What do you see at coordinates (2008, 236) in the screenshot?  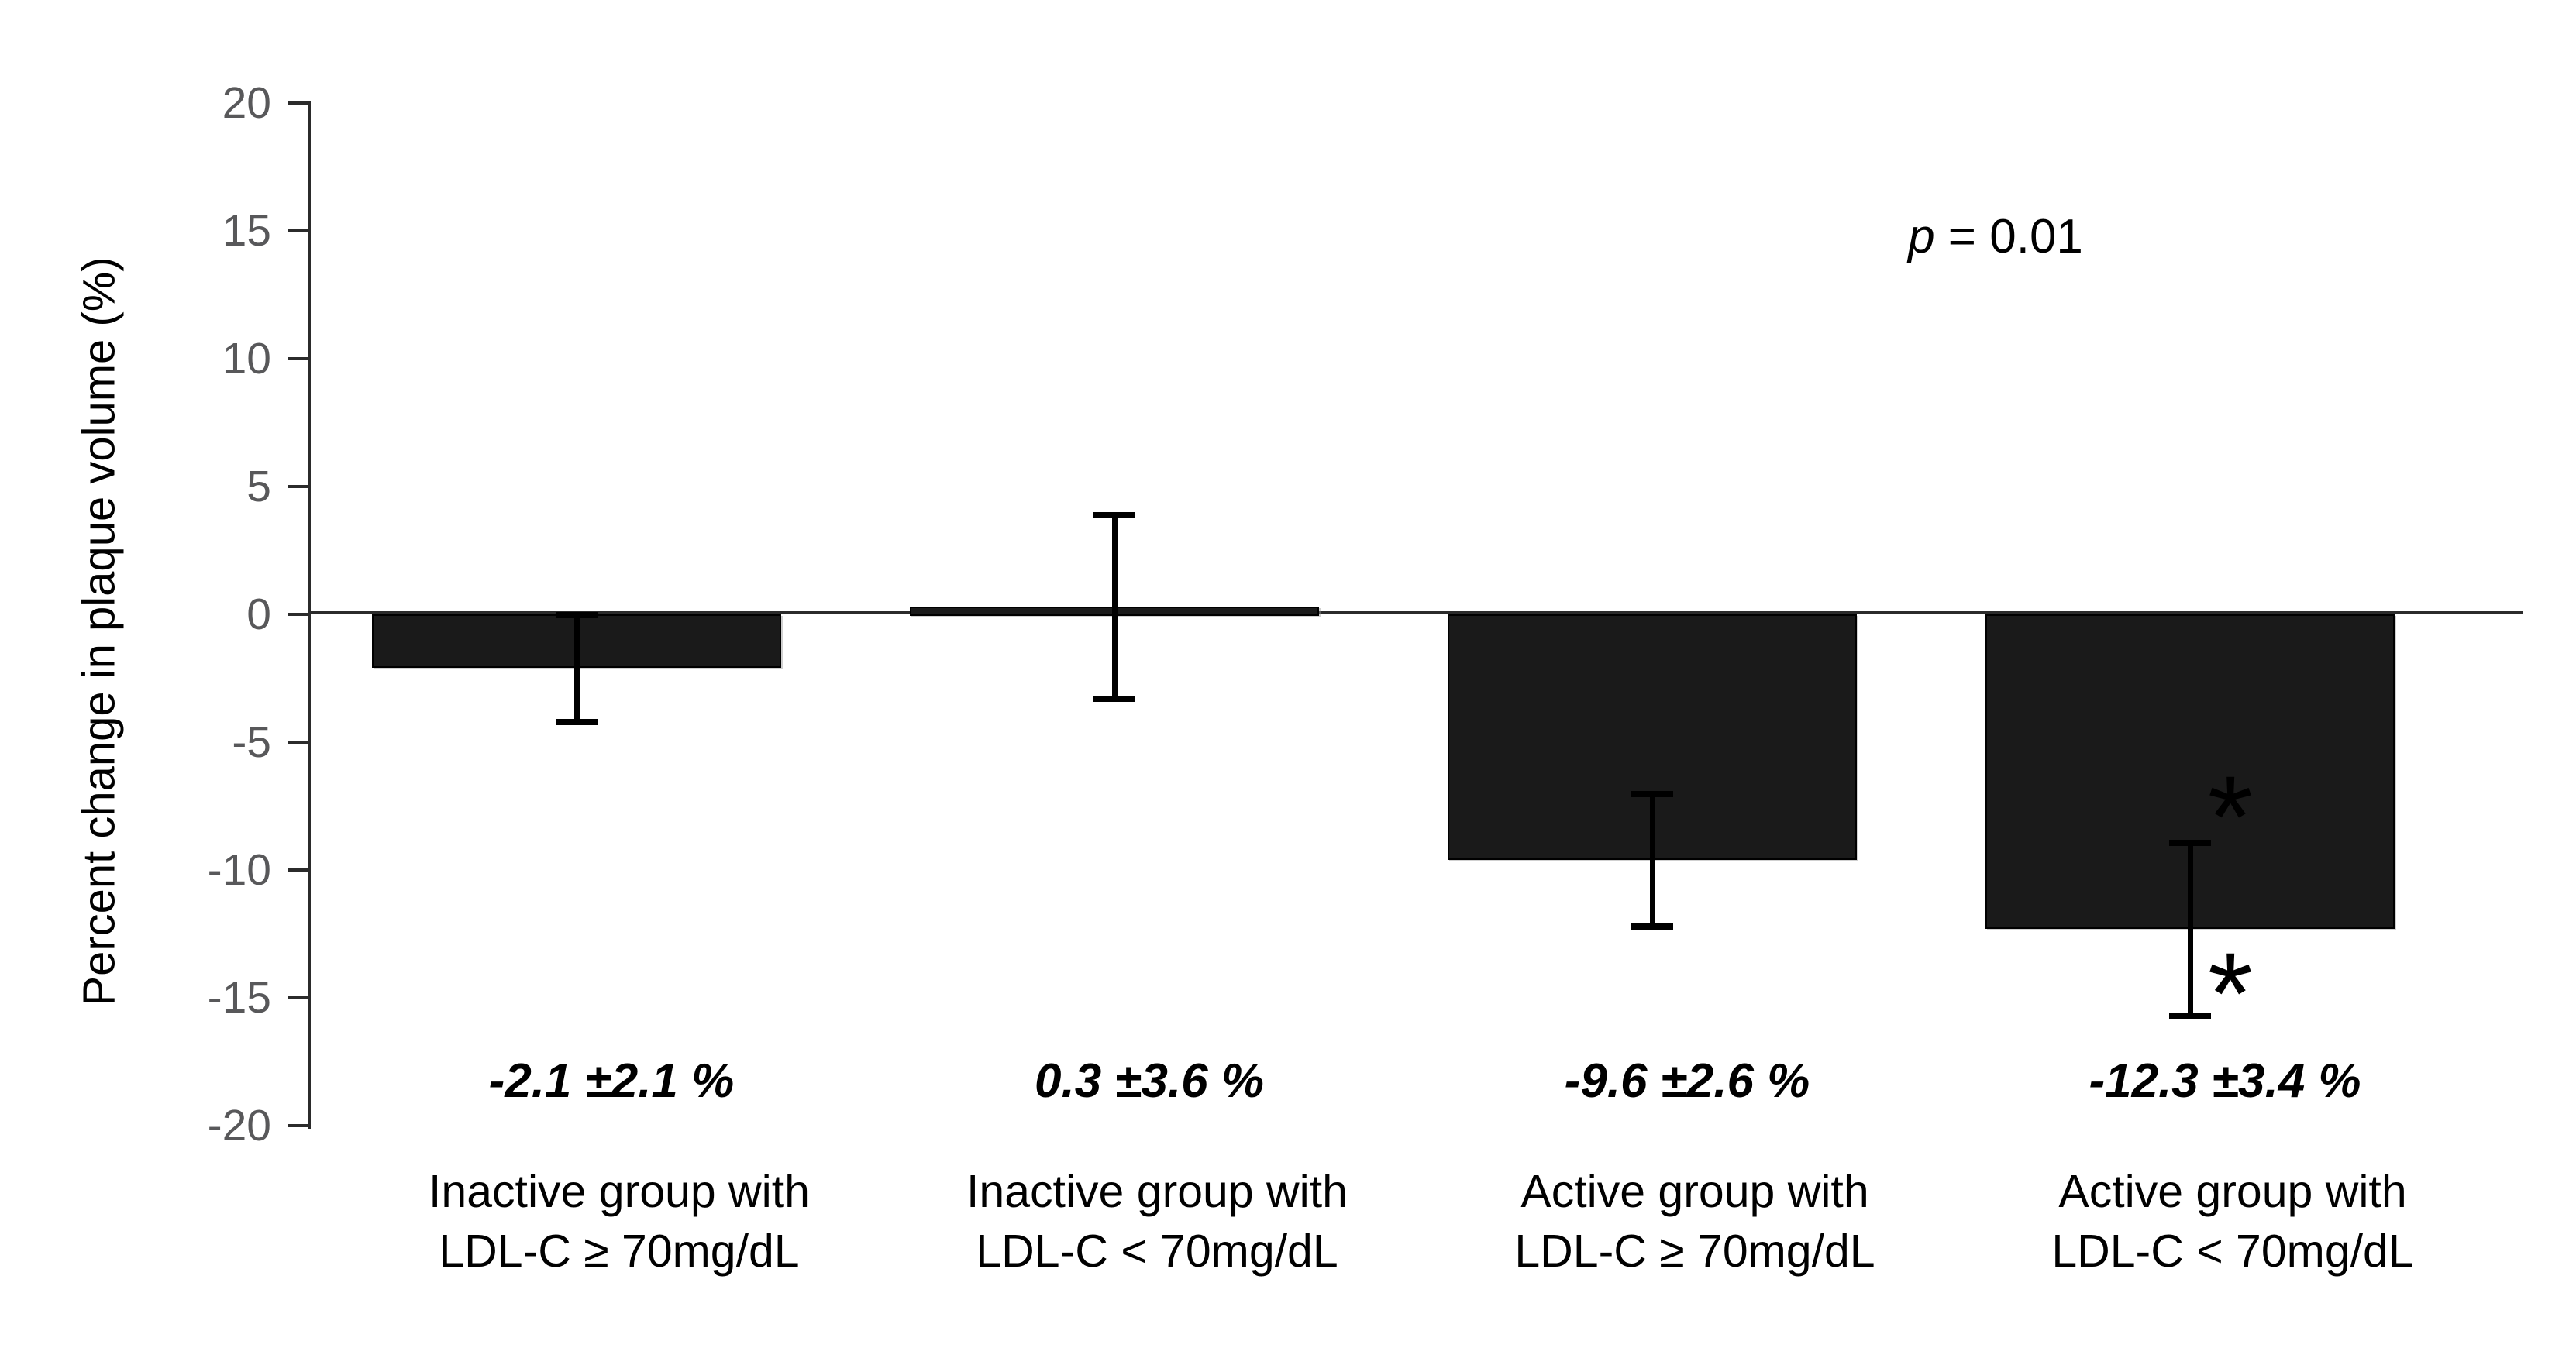 I see `p-value-text: = 0.01` at bounding box center [2008, 236].